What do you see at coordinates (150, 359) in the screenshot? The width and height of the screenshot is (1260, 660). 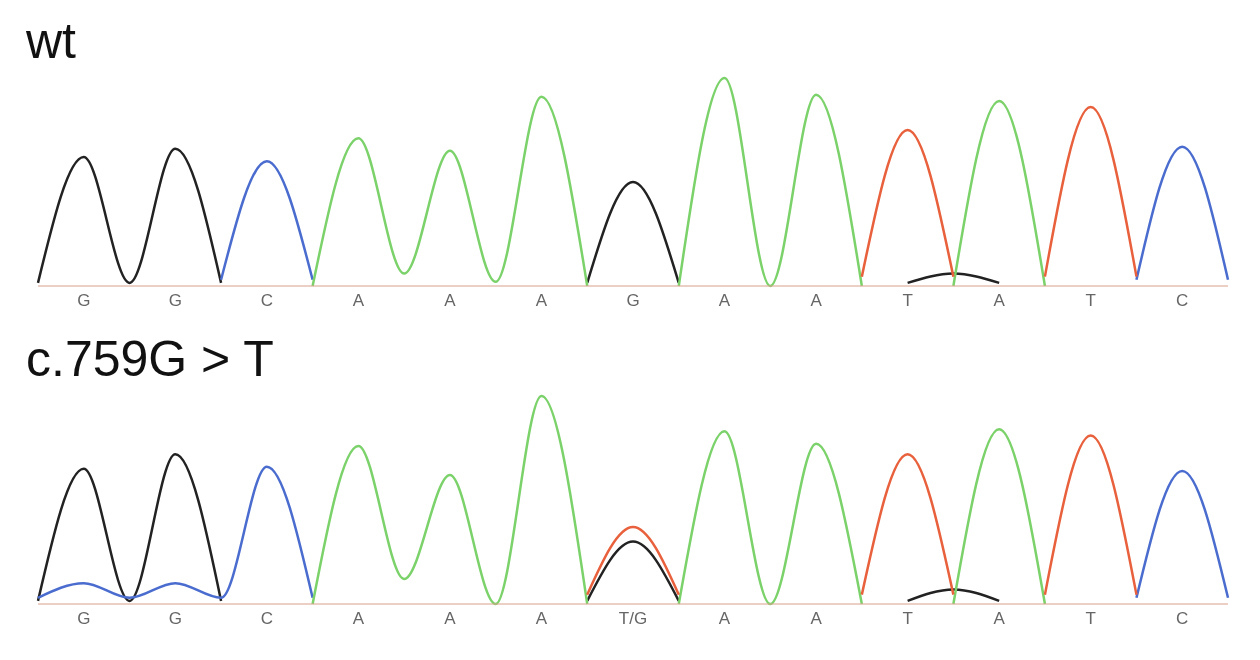 I see `chart-title: c.759G > T` at bounding box center [150, 359].